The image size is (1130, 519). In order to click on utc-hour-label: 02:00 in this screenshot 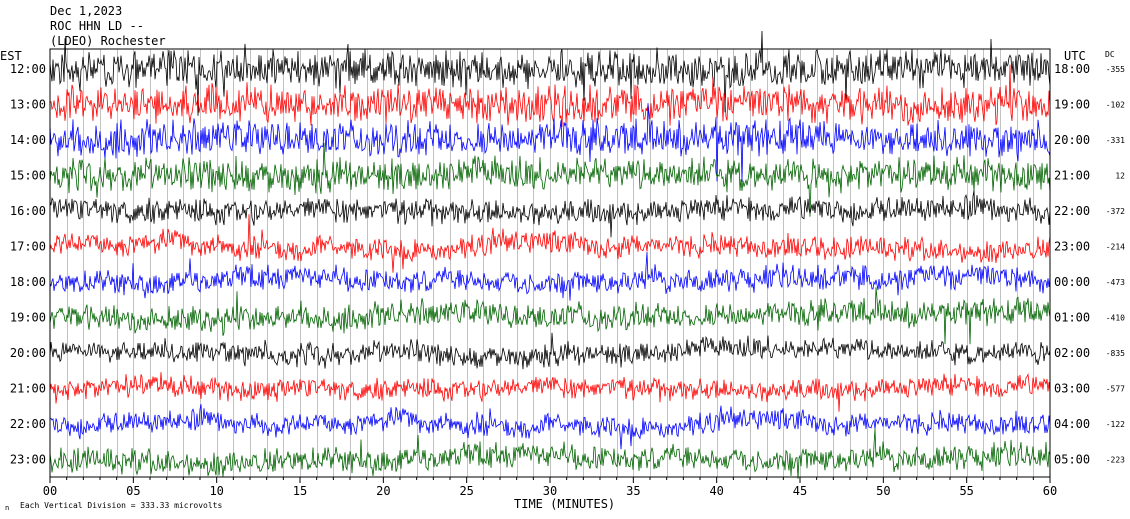, I will do `click(1072, 353)`.